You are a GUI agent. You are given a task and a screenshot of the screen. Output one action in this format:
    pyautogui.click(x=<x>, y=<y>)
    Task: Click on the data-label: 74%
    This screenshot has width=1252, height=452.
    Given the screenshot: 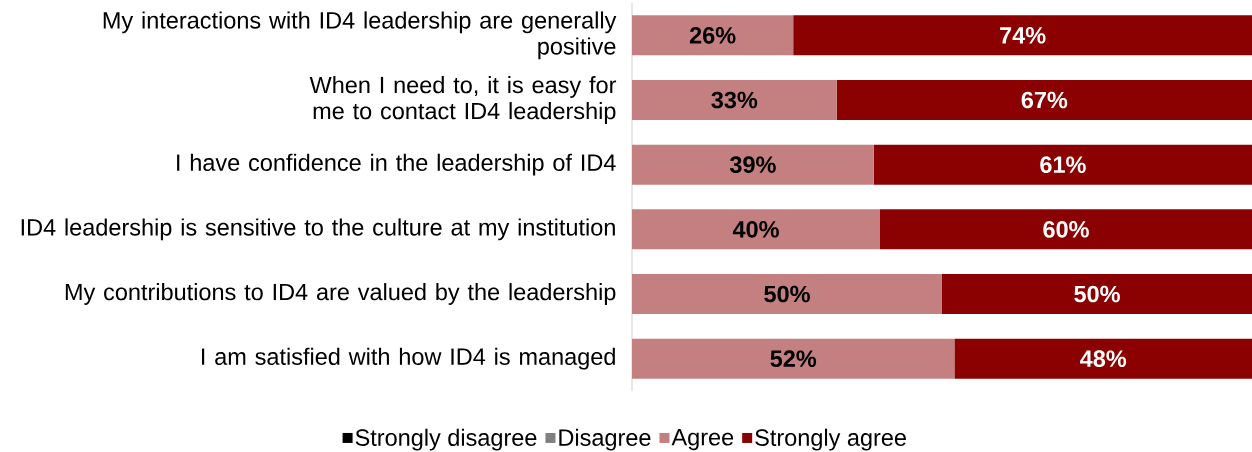 What is the action you would take?
    pyautogui.click(x=1023, y=35)
    